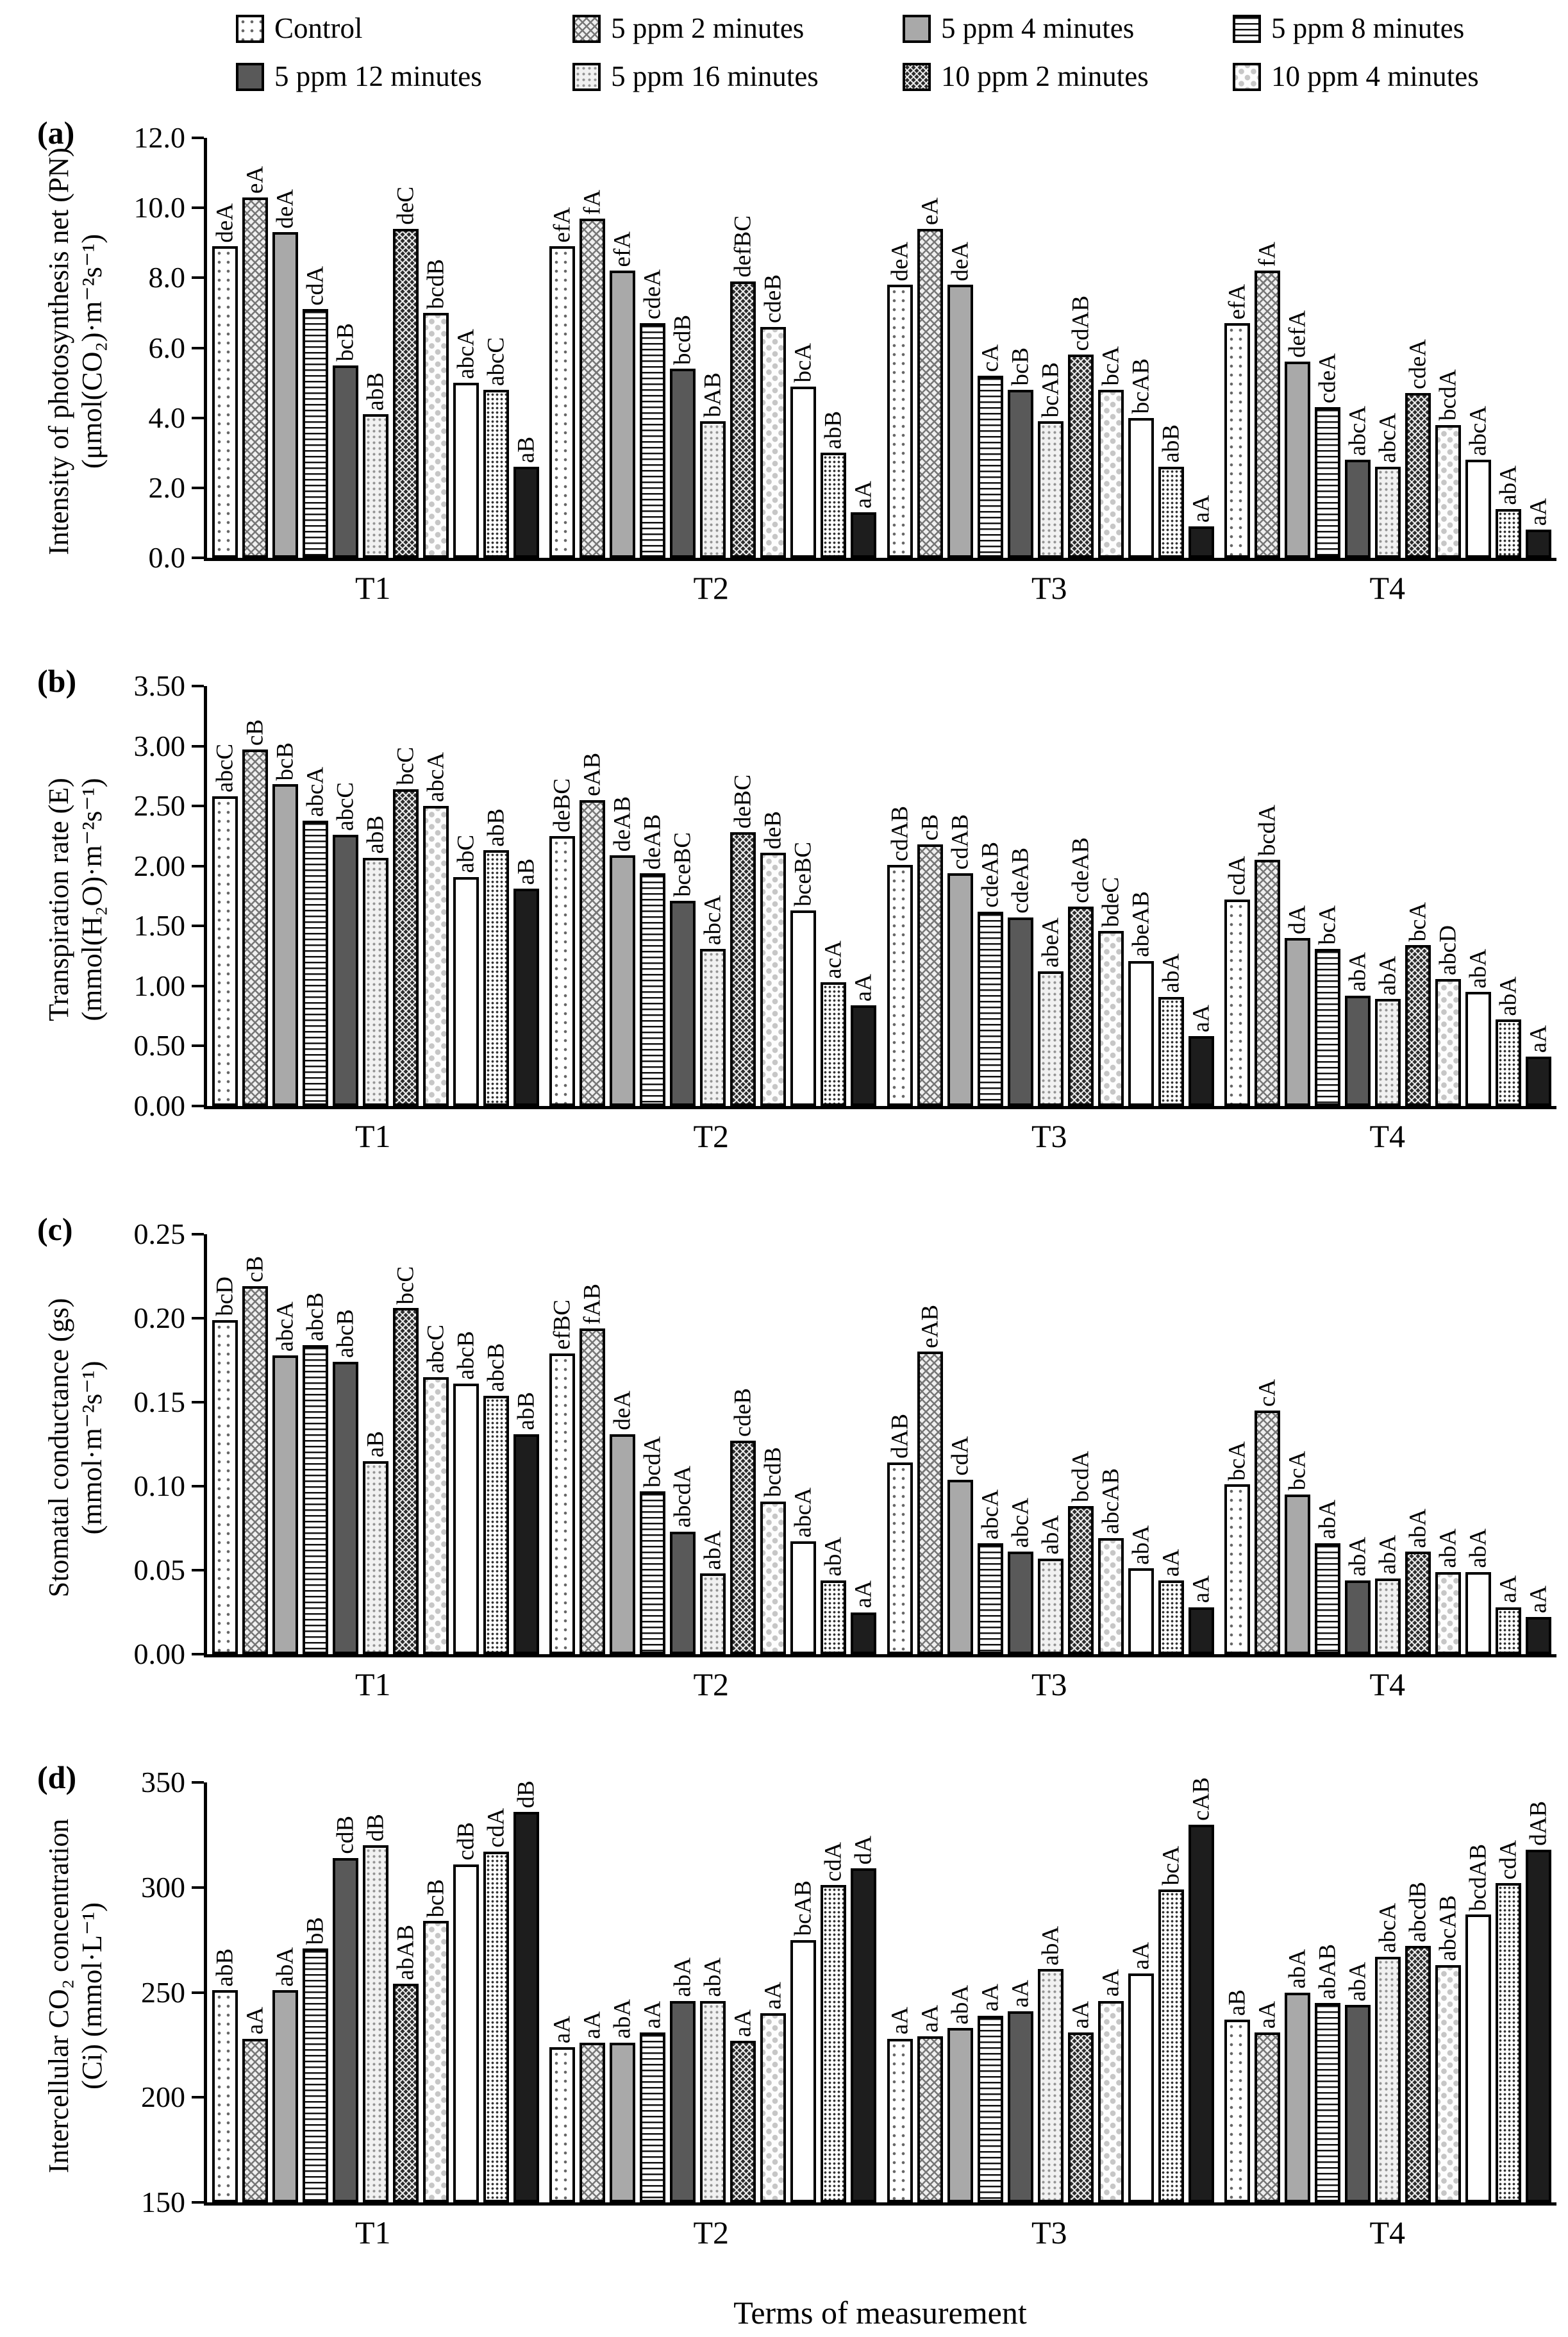 The width and height of the screenshot is (1568, 2337). Describe the element at coordinates (743, 386) in the screenshot. I see `bar-T2-series7: defBC` at that location.